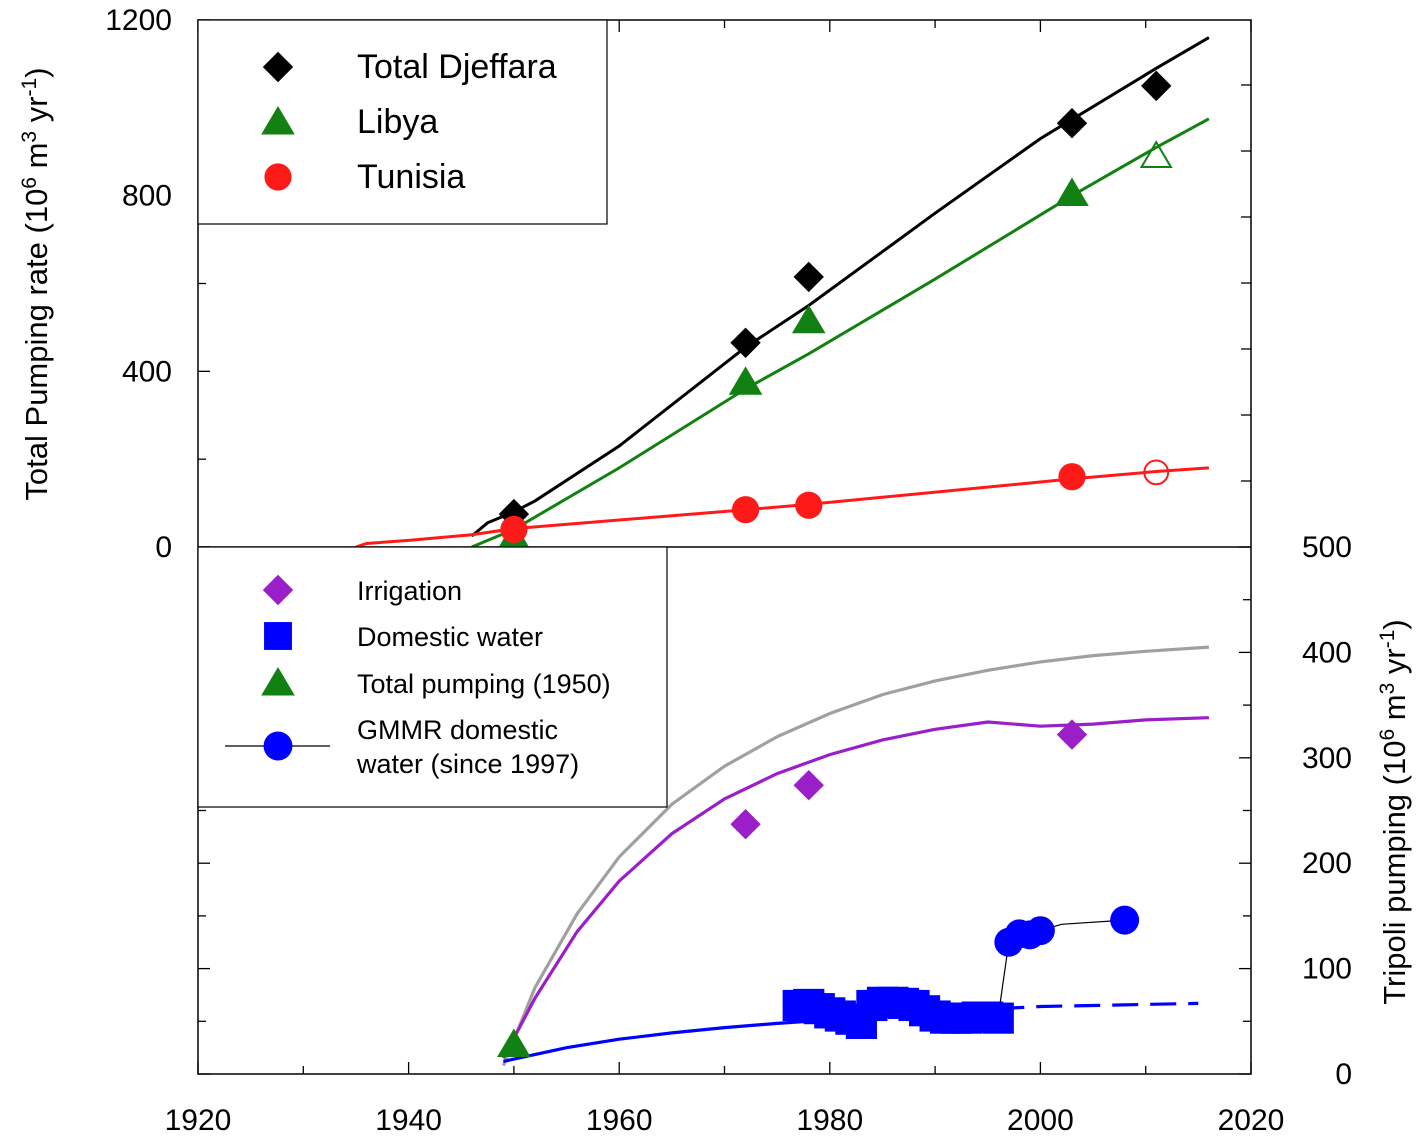 The height and width of the screenshot is (1143, 1417). What do you see at coordinates (484, 684) in the screenshot?
I see `legend-bottom-label-total-1950: Total pumping (1950)` at bounding box center [484, 684].